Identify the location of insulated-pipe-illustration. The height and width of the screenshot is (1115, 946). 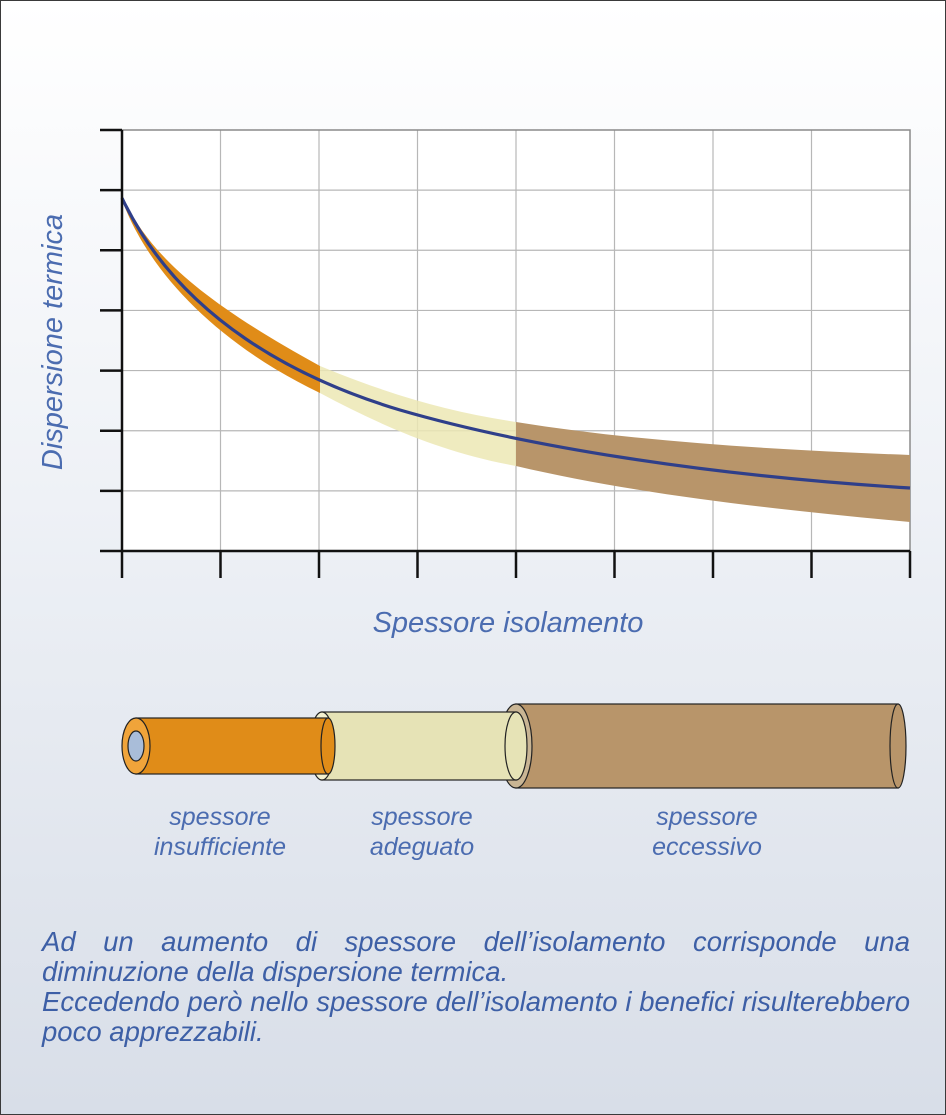
(514, 746).